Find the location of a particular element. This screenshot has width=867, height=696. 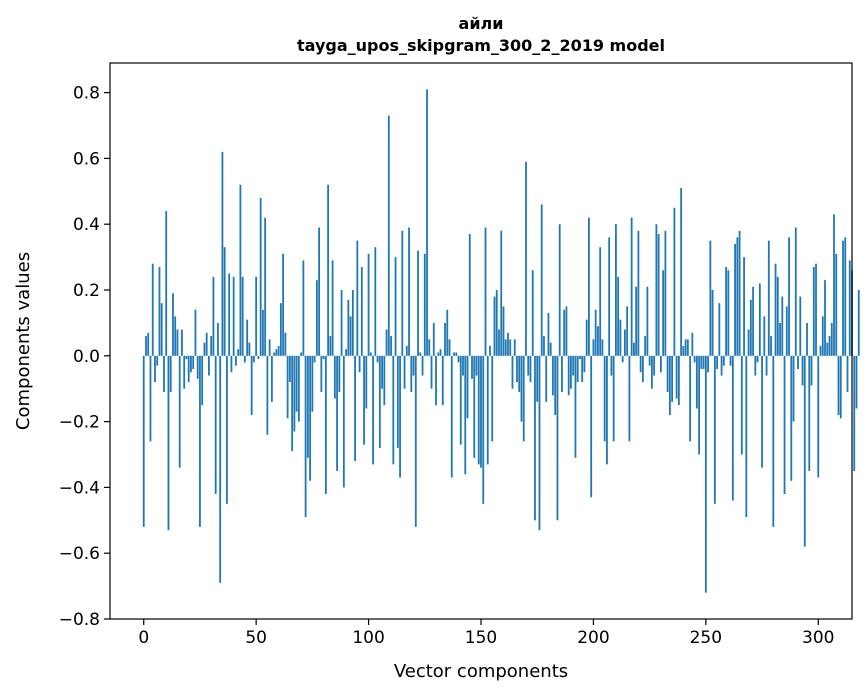

chart-subtitle: tayga_upos_skipgram_300_2_2019 model is located at coordinates (481, 45).